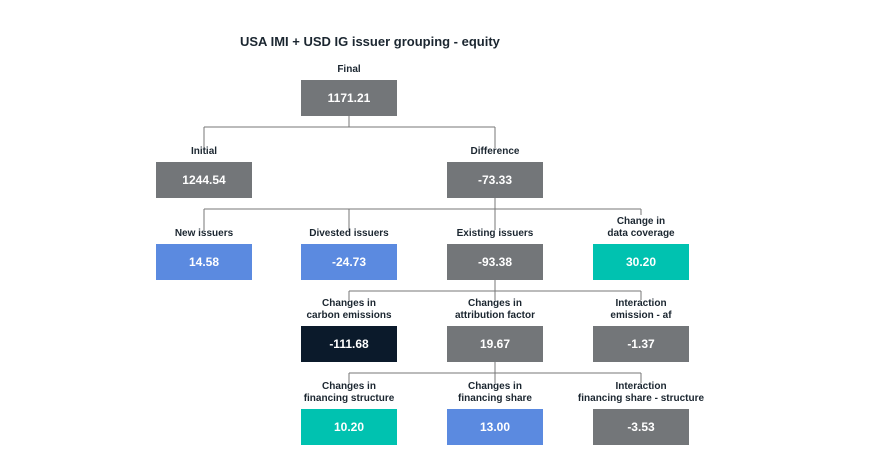  Describe the element at coordinates (349, 262) in the screenshot. I see `node-divested-issuers-value: -24.73` at that location.